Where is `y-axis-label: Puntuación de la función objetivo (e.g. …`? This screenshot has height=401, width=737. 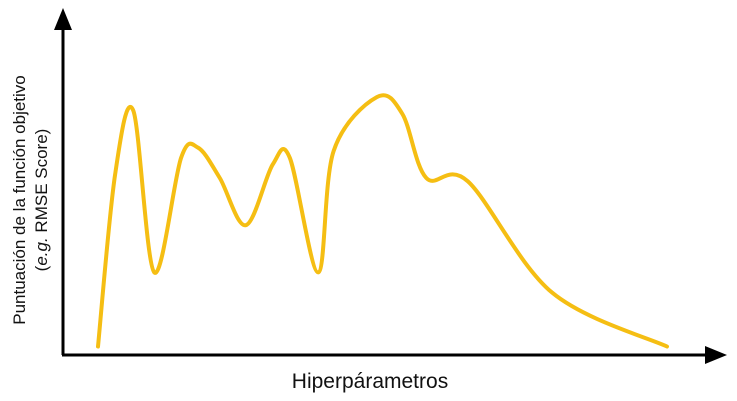
y-axis-label: Puntuación de la función objetivo (e.g. … is located at coordinates (30, 200).